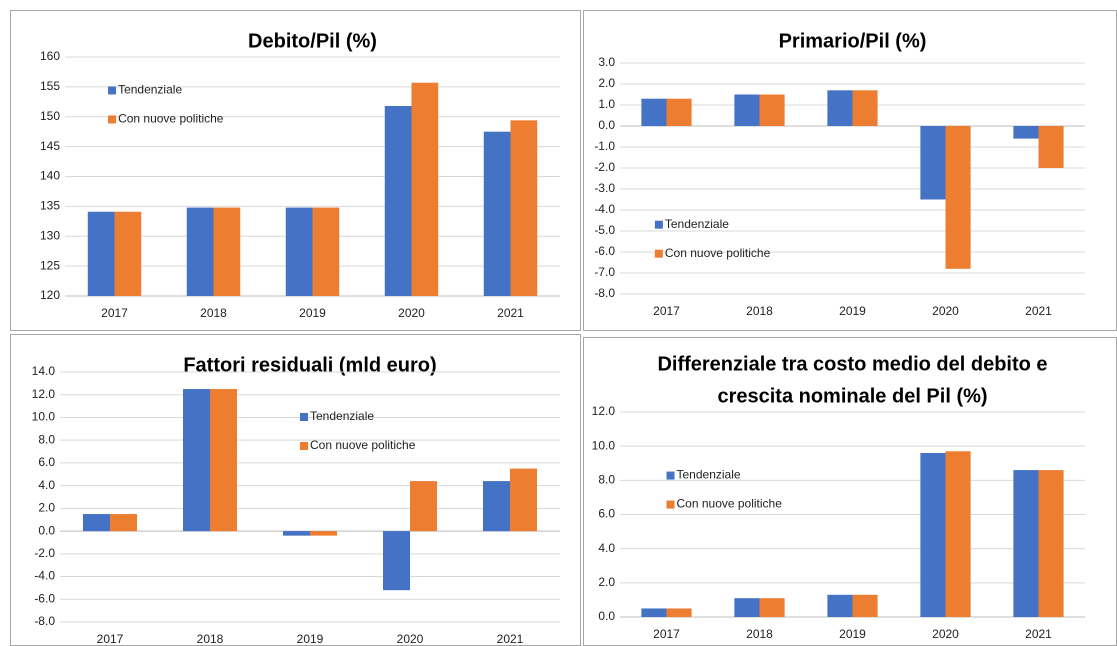 The width and height of the screenshot is (1117, 646). What do you see at coordinates (50, 206) in the screenshot?
I see `y-tick-label: 135` at bounding box center [50, 206].